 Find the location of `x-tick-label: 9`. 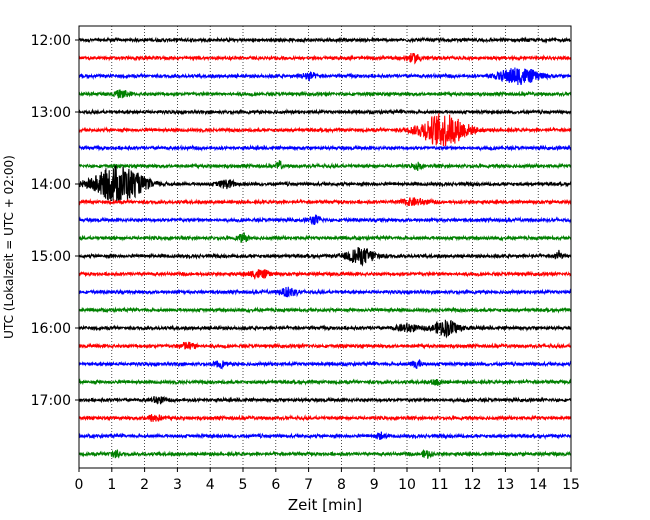

x-tick-label: 9 is located at coordinates (374, 485).